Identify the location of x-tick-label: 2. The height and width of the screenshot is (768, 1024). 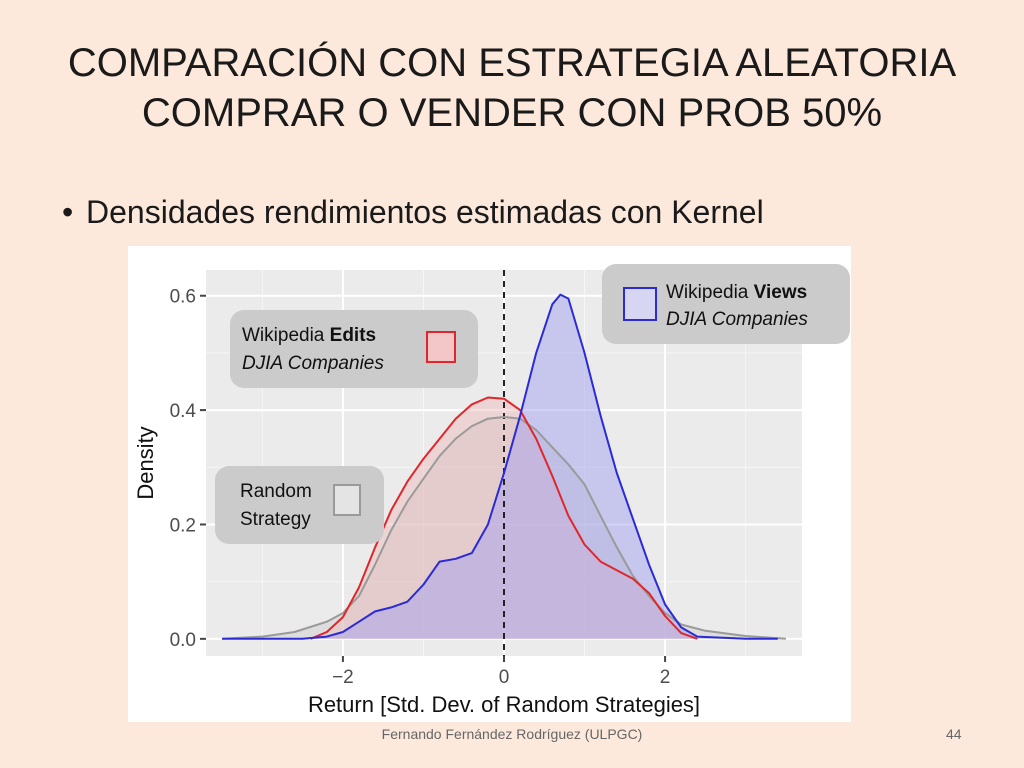
(665, 677).